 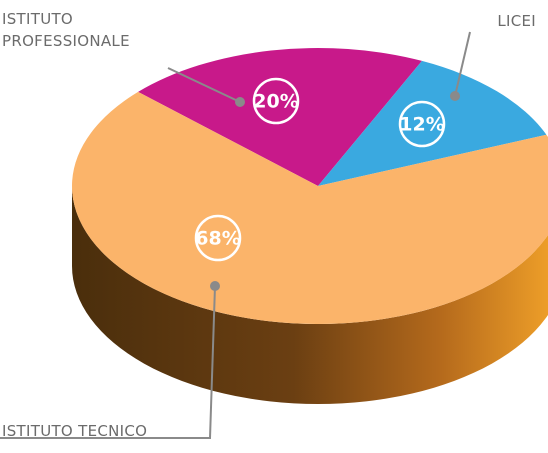 I want to click on value-label: 68%, so click(x=217, y=239).